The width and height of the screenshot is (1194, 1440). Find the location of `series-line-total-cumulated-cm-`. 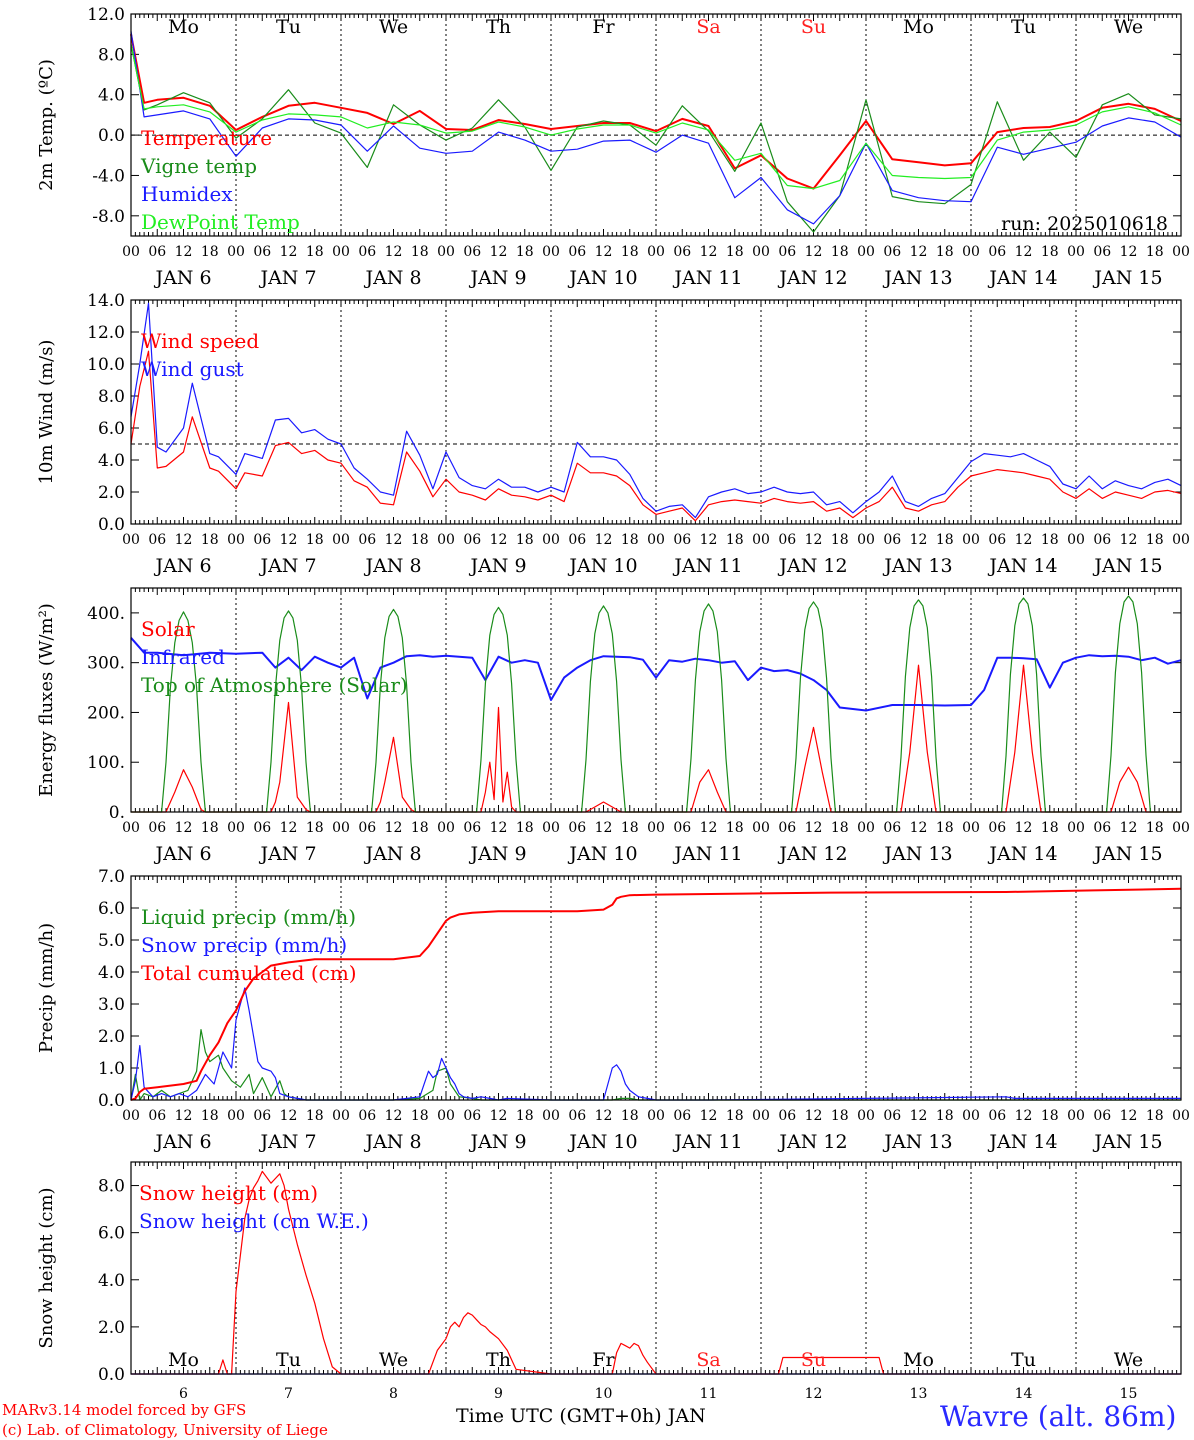

series-line-total-cumulated-cm- is located at coordinates (656, 994).